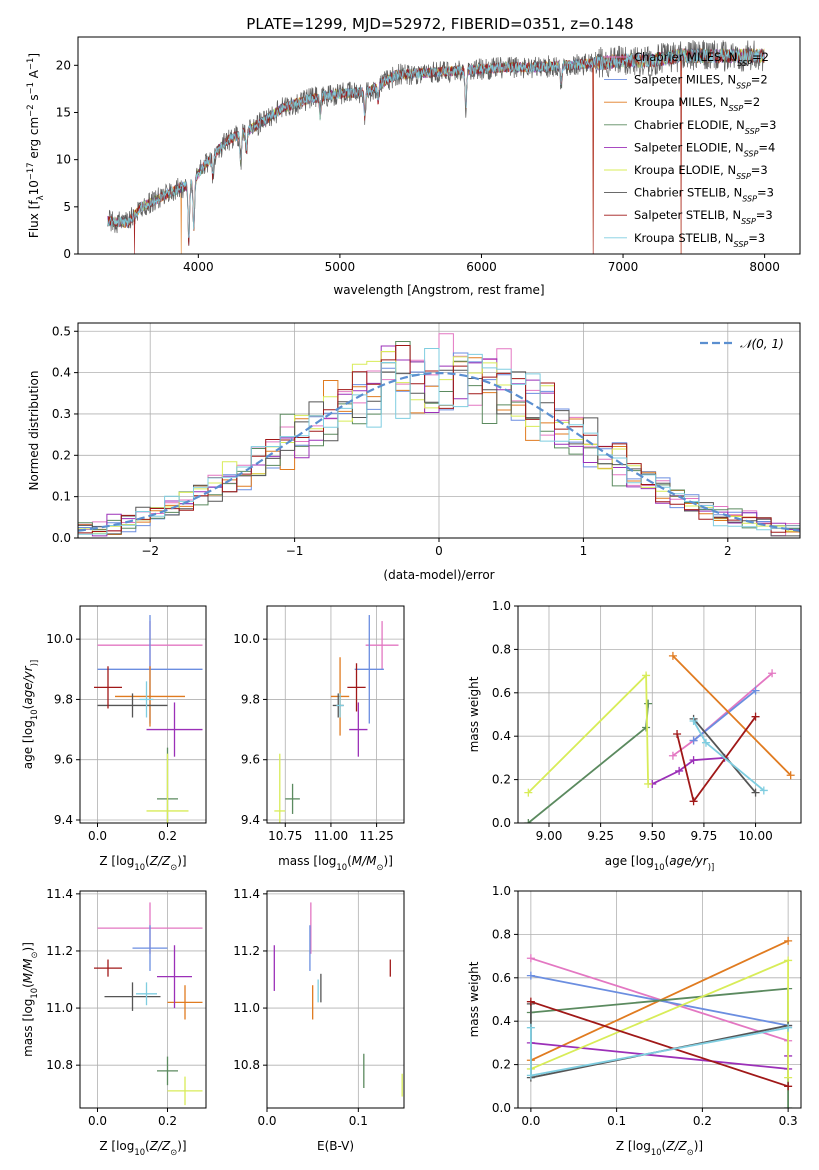 The width and height of the screenshot is (819, 1170). What do you see at coordinates (436, 143) in the screenshot?
I see `spectrum-series-kroupa_stelib` at bounding box center [436, 143].